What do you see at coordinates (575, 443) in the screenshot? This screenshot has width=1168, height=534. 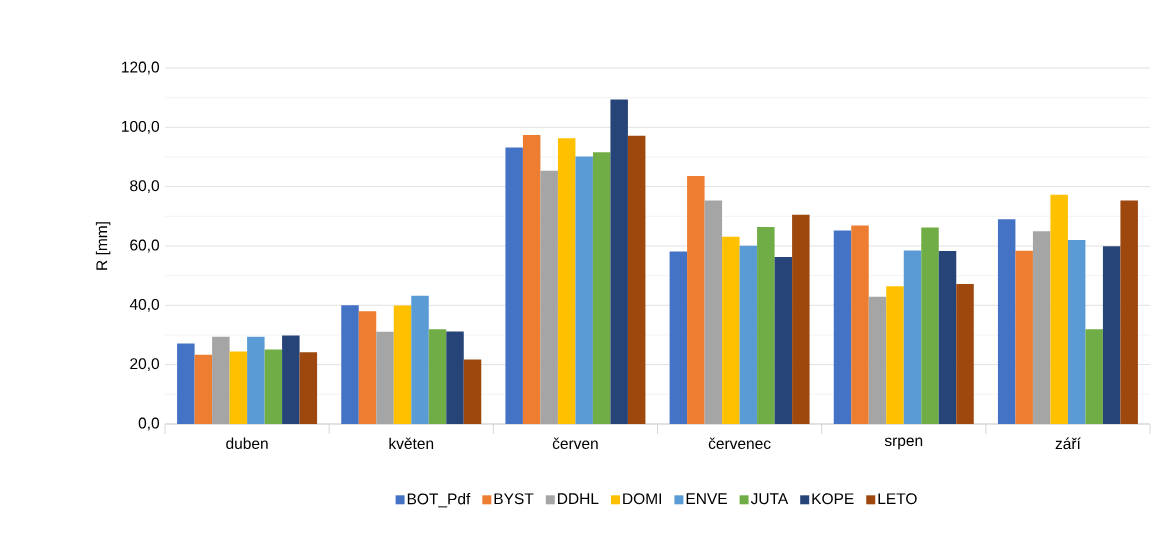 I see `x-tick-label: červen` at bounding box center [575, 443].